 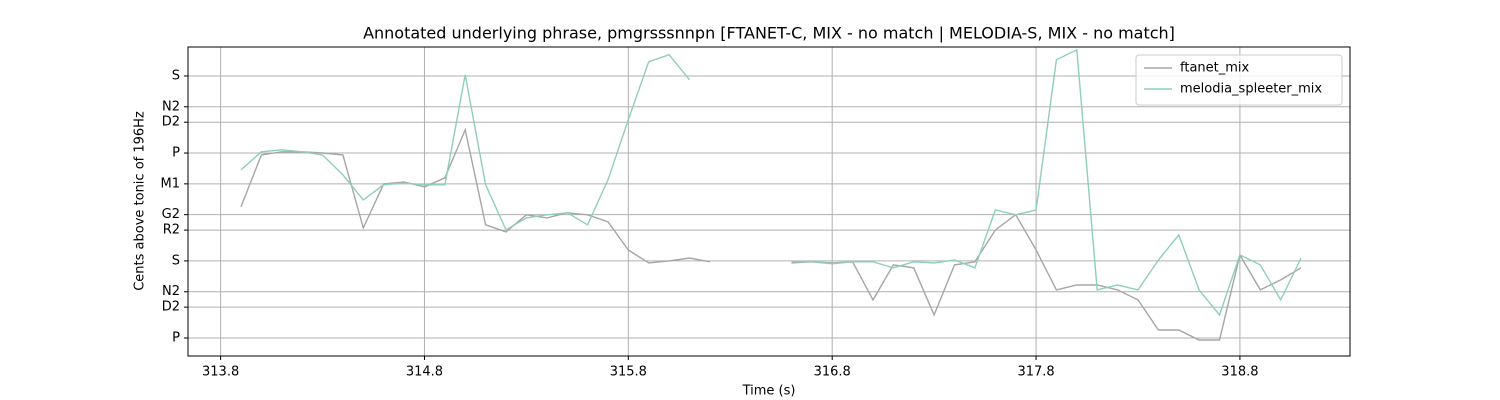 What do you see at coordinates (832, 372) in the screenshot?
I see `x-tick-label: 316.8` at bounding box center [832, 372].